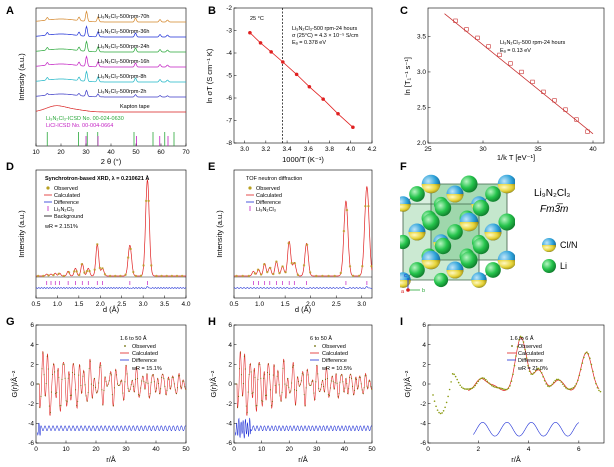 This screenshot has height=467, width=614. Describe the element at coordinates (186, 449) in the screenshot. I see `panel-g-x-tick-label-50: 50` at that location.